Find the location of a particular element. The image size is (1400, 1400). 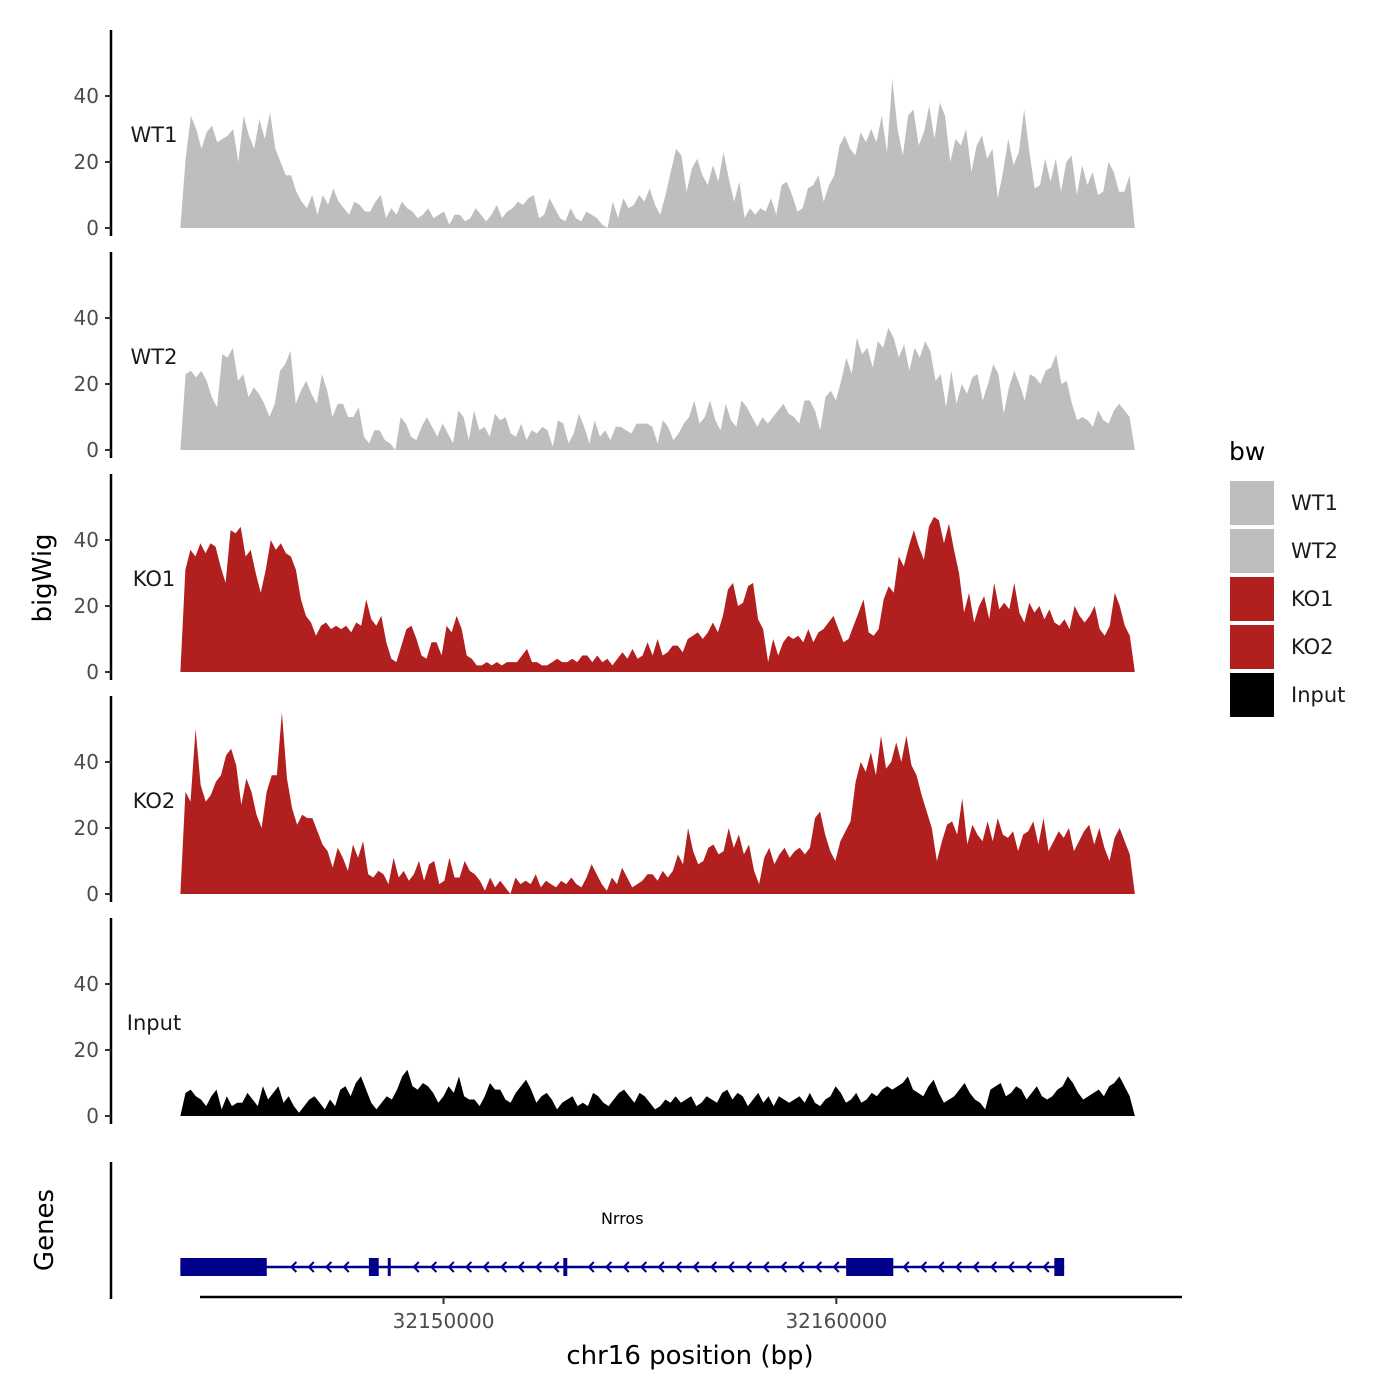

gene-name-label: Nrros is located at coordinates (622, 1218).